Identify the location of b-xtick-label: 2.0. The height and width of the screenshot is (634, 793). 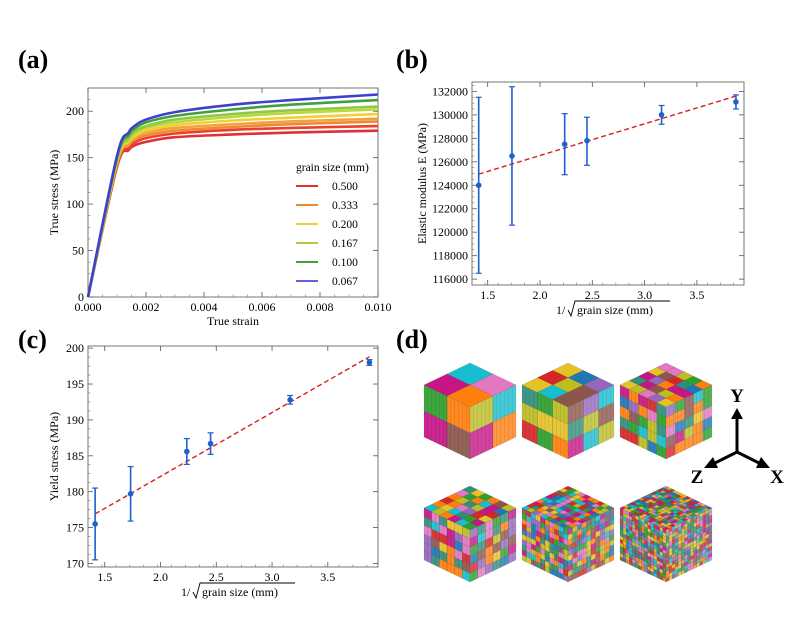
(540, 295).